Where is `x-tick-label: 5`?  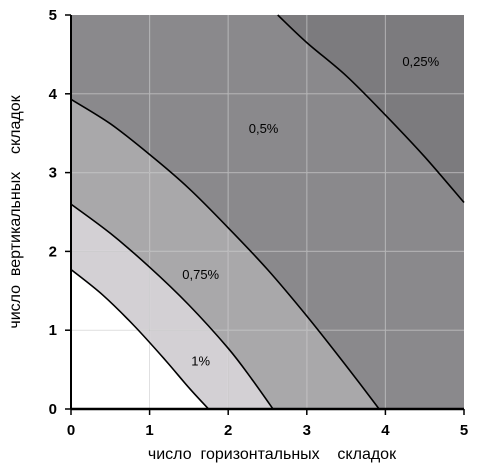
x-tick-label: 5 is located at coordinates (464, 430).